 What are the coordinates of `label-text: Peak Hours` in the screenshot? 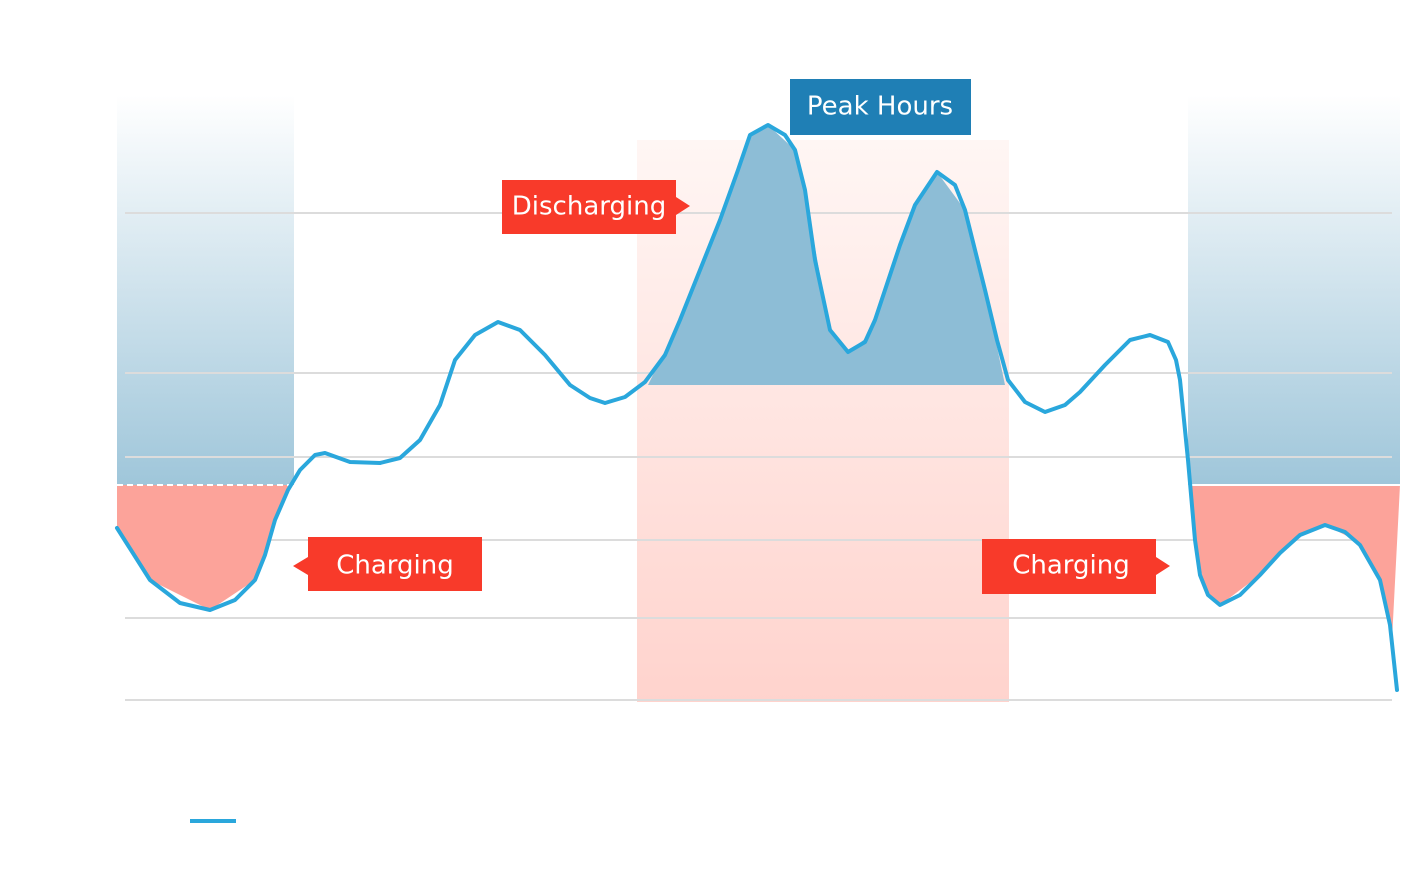 It's located at (880, 107).